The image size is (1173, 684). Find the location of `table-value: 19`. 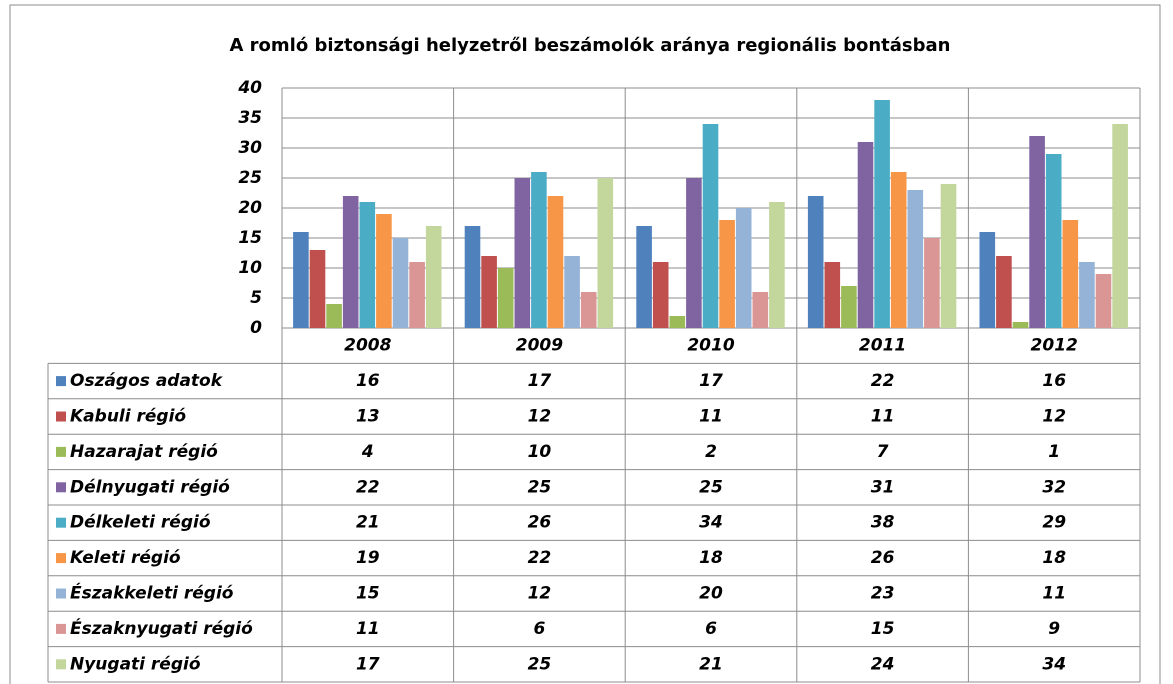

table-value: 19 is located at coordinates (368, 558).